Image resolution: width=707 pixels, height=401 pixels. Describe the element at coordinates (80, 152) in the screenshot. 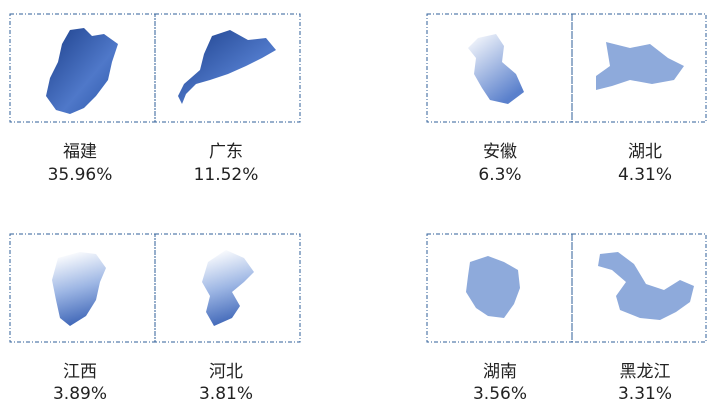

I see `province-name: 福建` at that location.